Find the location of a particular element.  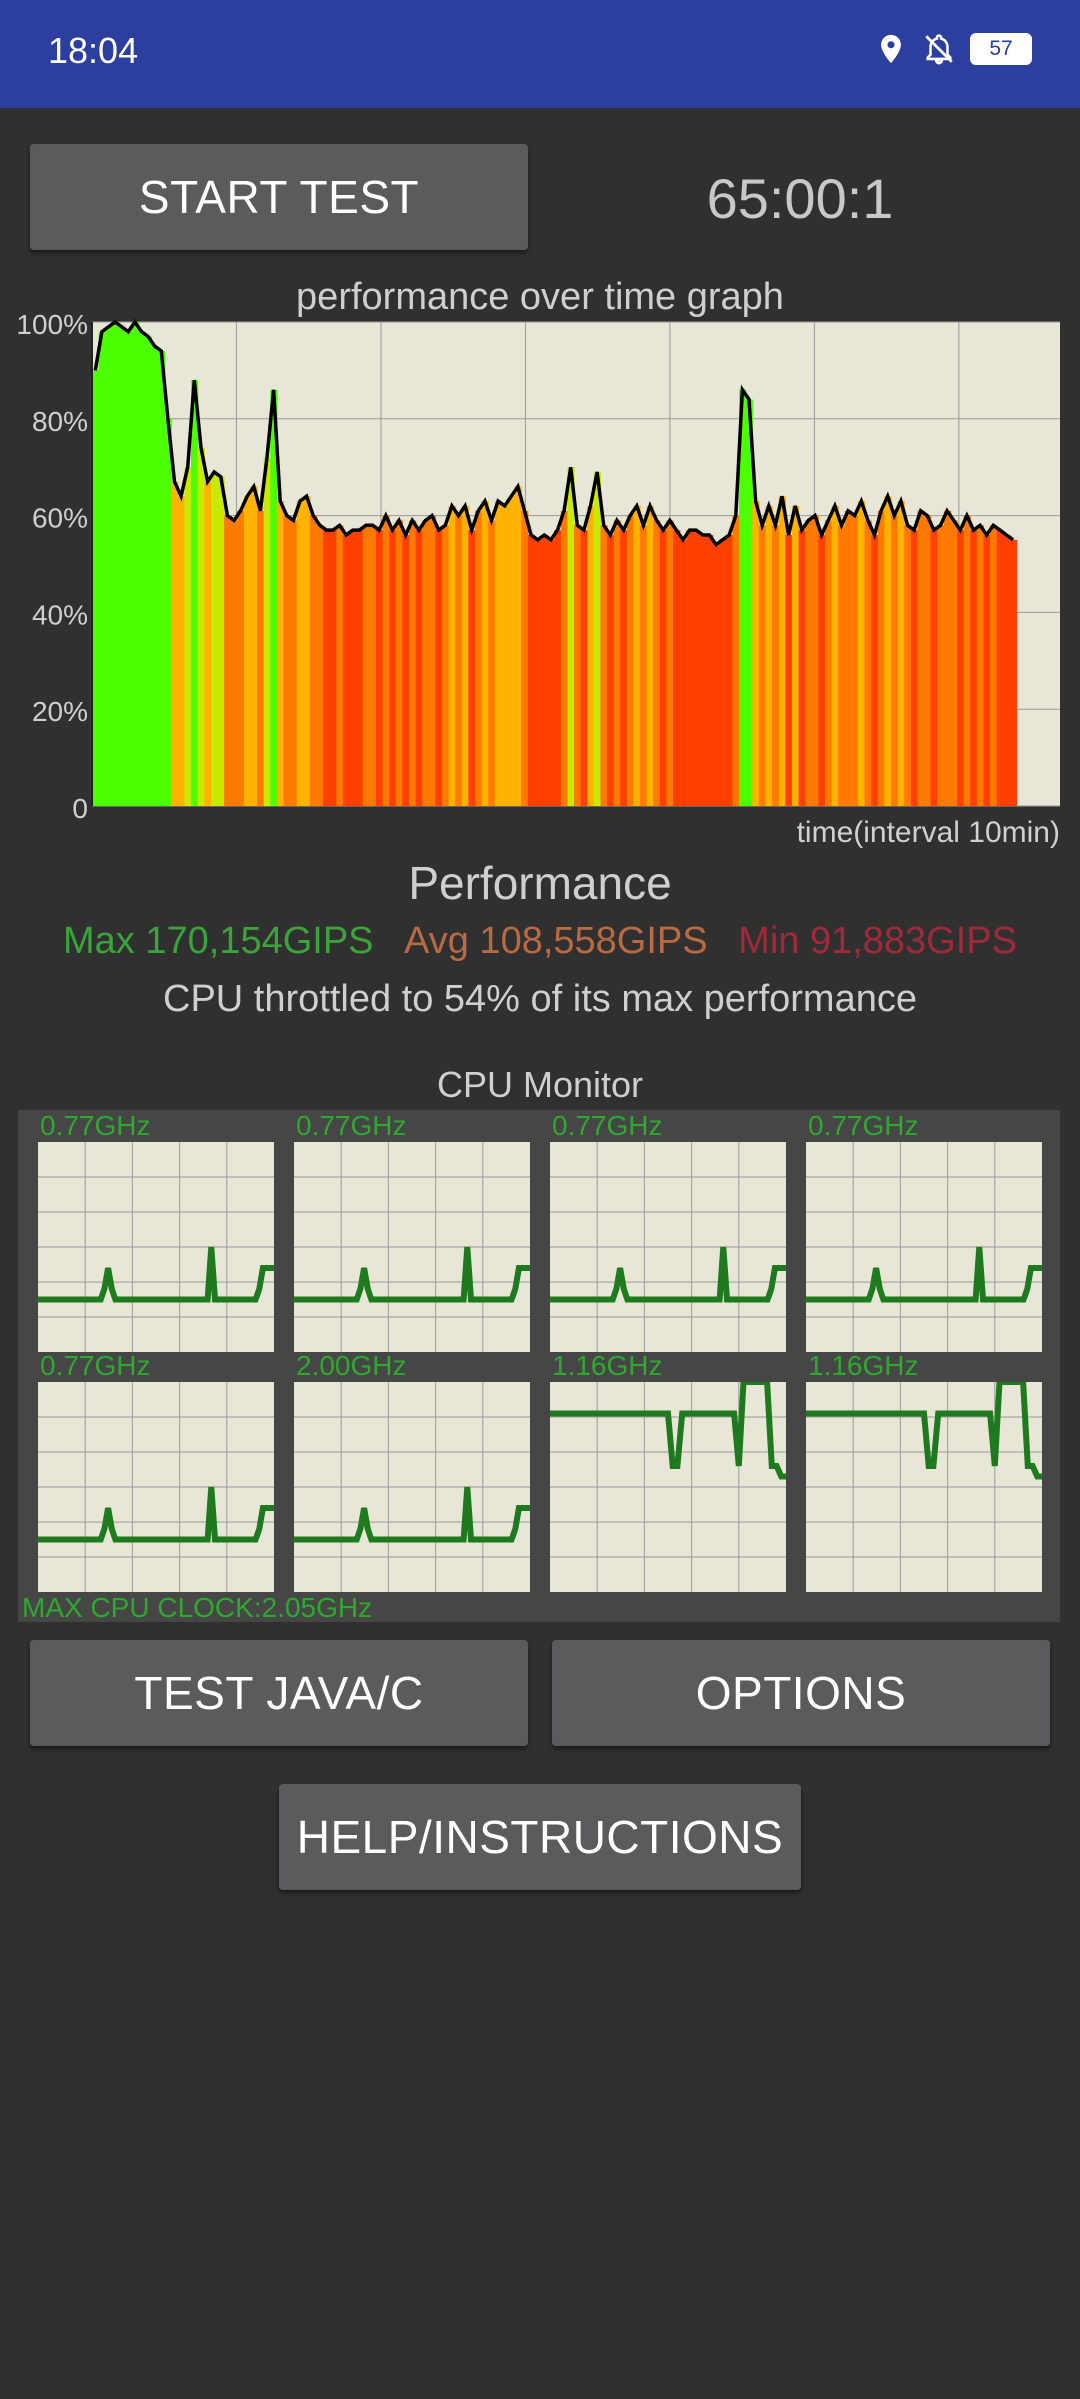

status-icons: 57 is located at coordinates (953, 49).